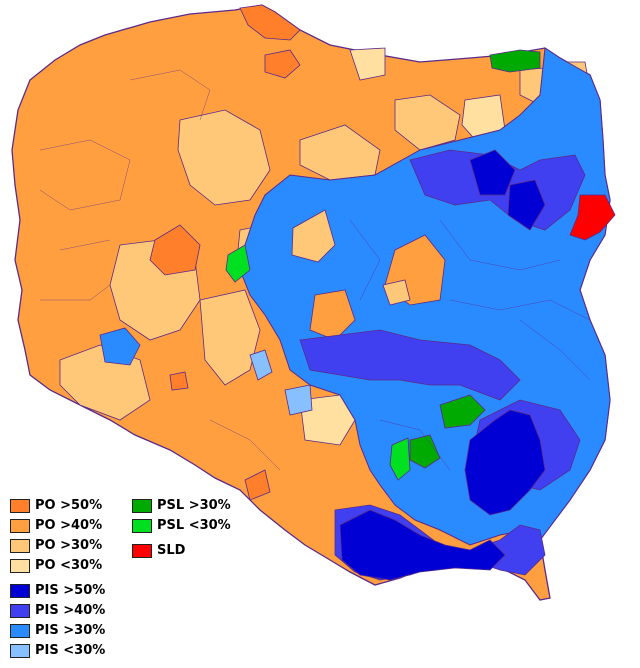 The height and width of the screenshot is (668, 640). Describe the element at coordinates (70, 650) in the screenshot. I see `legend-label: PIS <30%` at that location.